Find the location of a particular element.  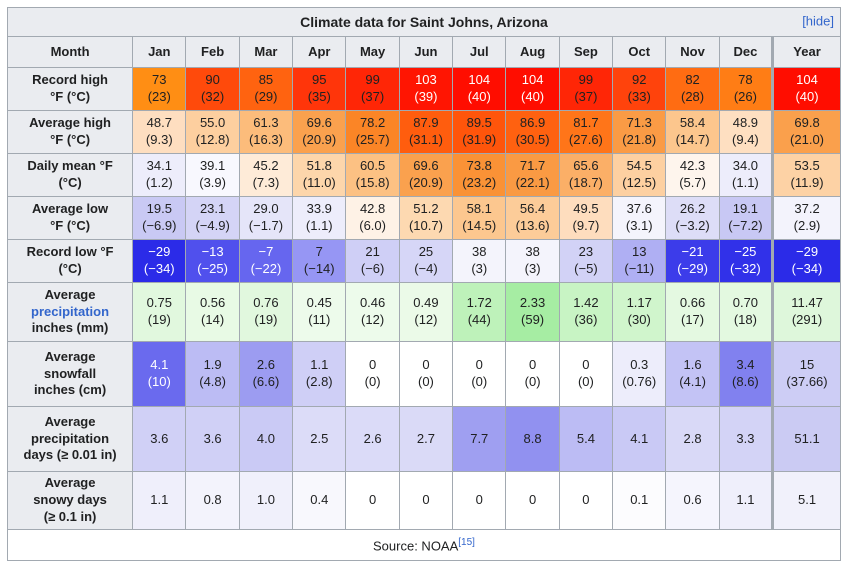

cell-daily-mean-jul: 73.8 (23.2) is located at coordinates (479, 175).